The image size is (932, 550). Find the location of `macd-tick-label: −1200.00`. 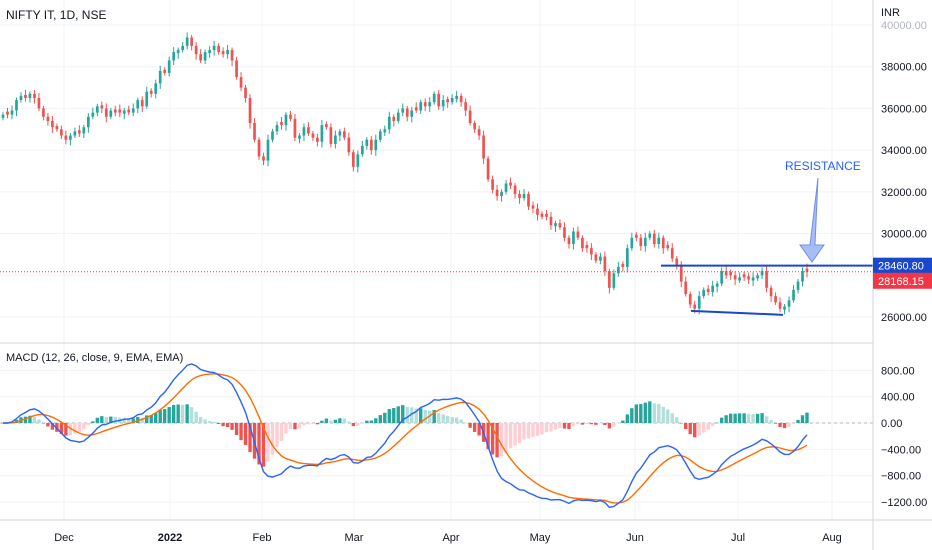

macd-tick-label: −1200.00 is located at coordinates (904, 503).